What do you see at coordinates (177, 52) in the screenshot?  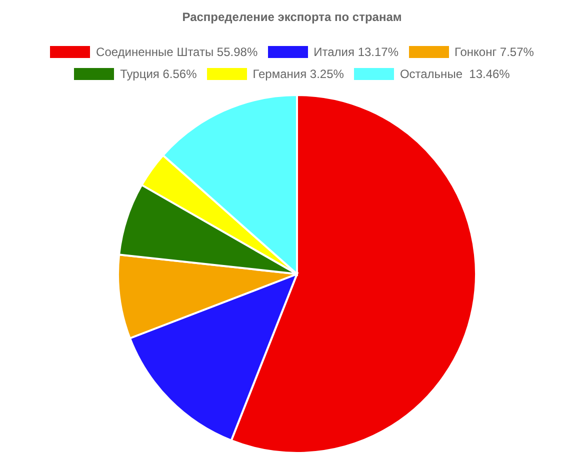 I see `legend-label: Соединенные Штаты 55.98%` at bounding box center [177, 52].